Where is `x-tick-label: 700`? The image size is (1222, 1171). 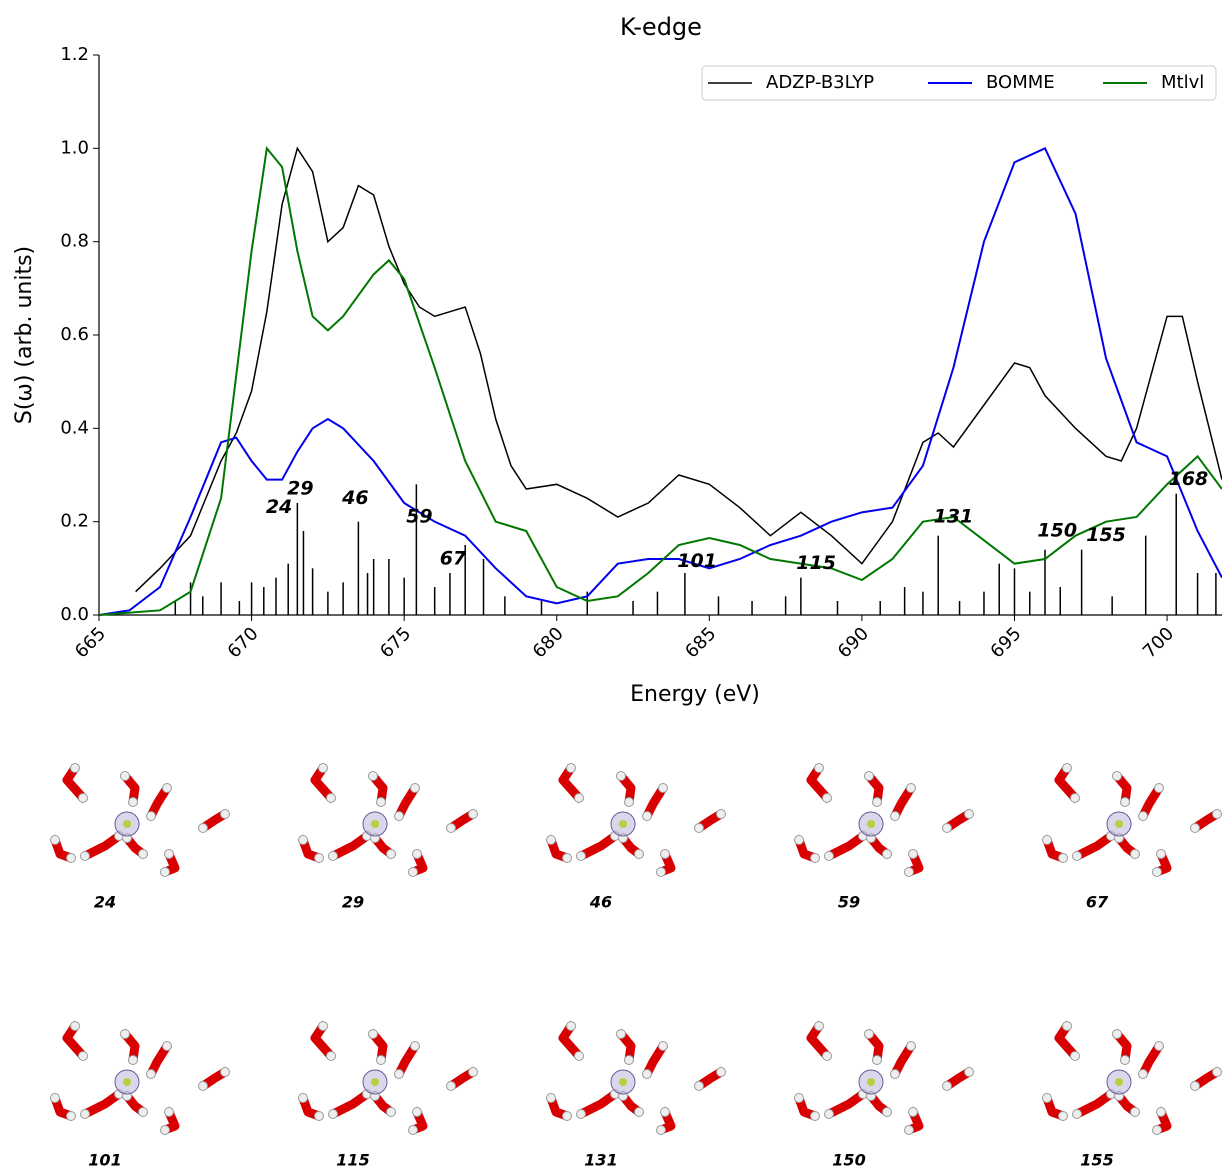
x-tick-label: 700 is located at coordinates (1158, 642).